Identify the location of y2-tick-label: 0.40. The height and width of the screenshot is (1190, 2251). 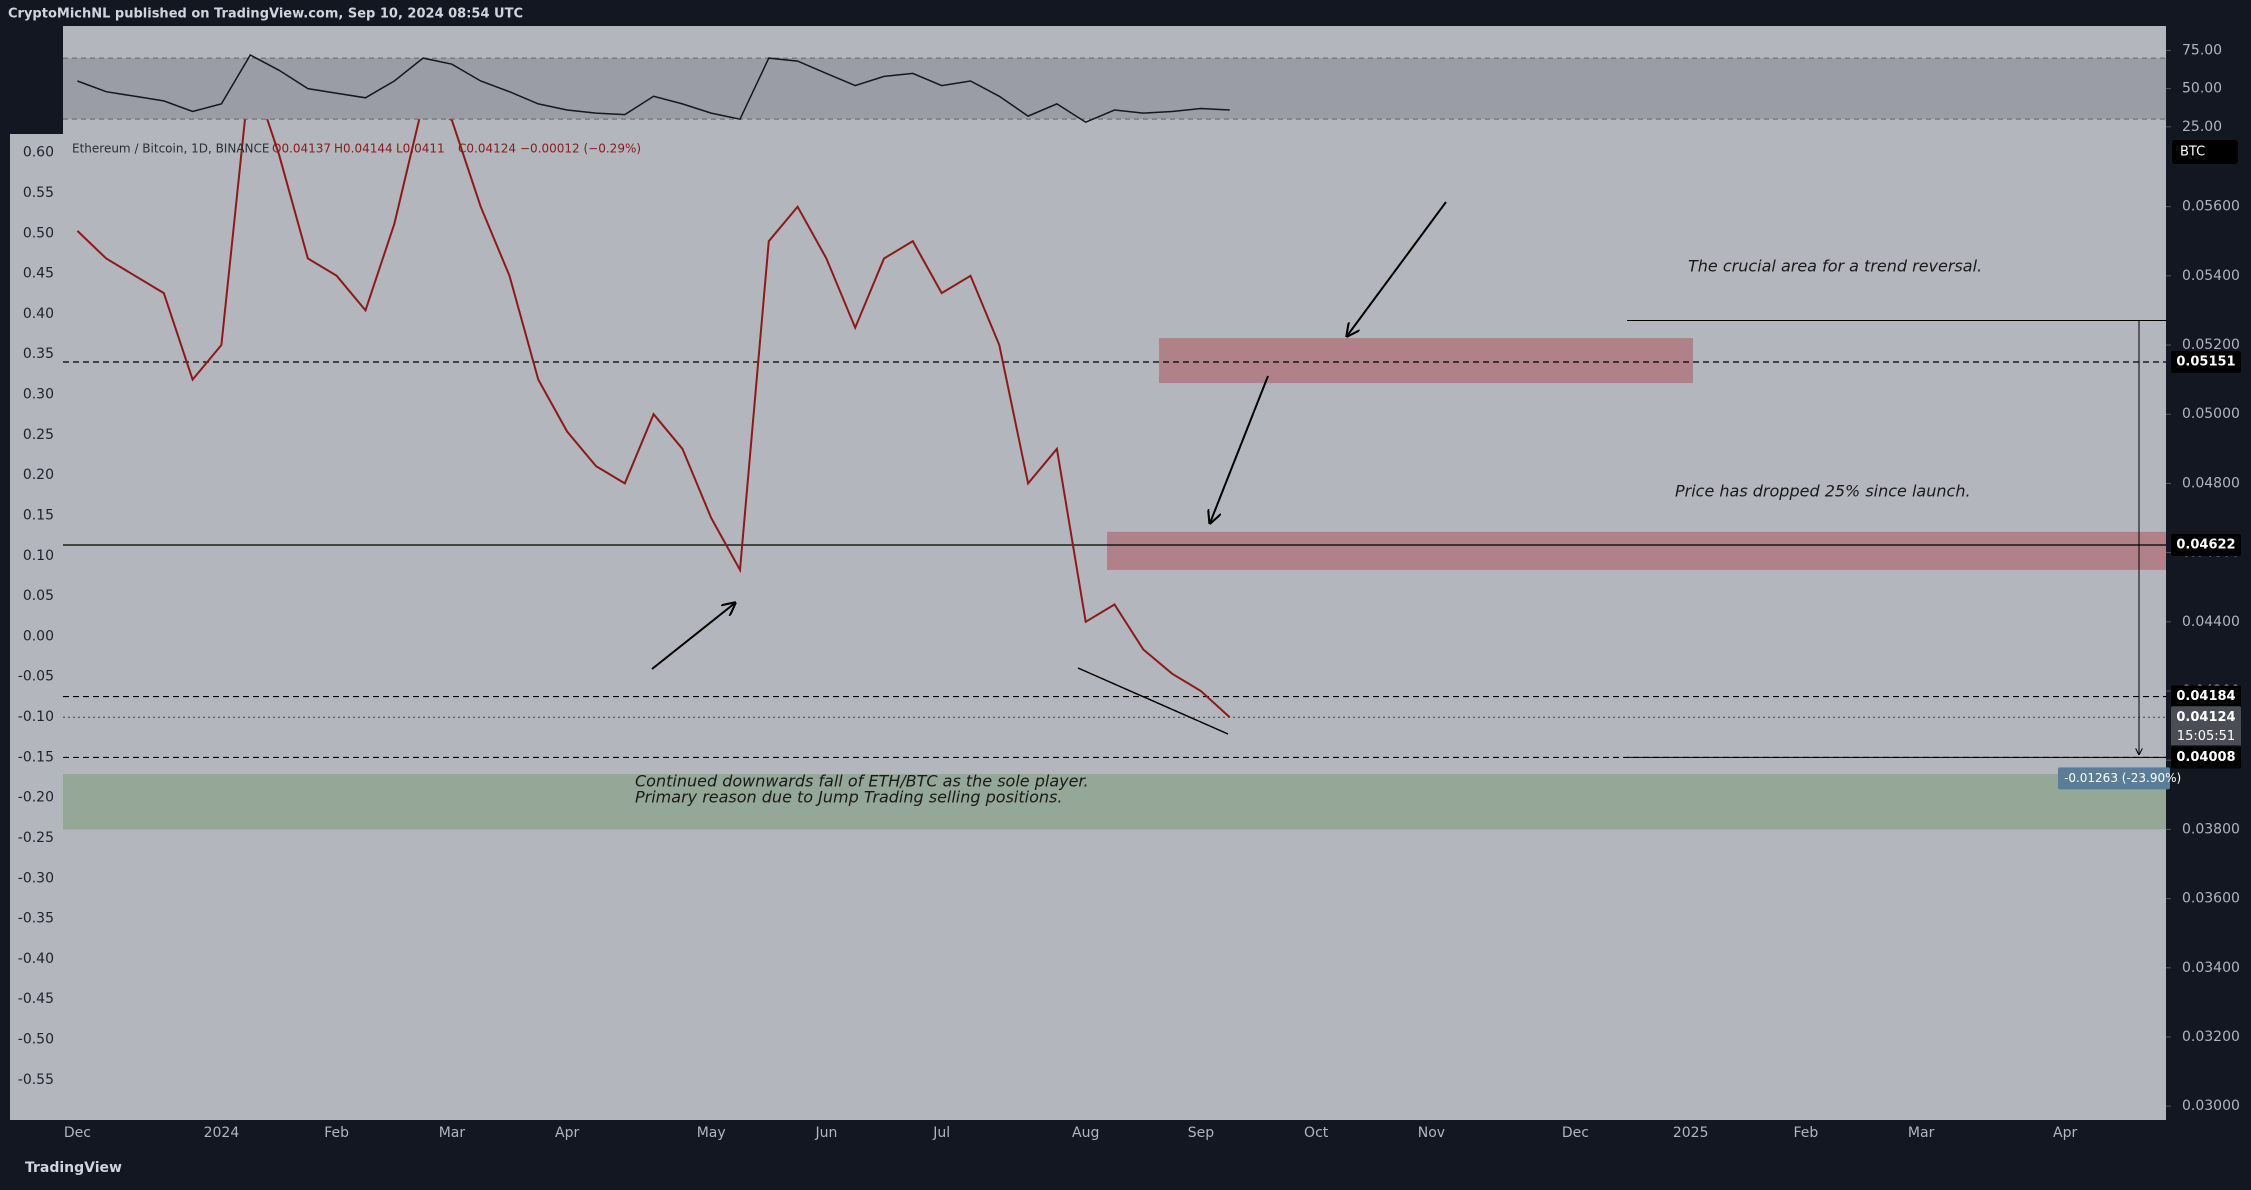
(38, 314).